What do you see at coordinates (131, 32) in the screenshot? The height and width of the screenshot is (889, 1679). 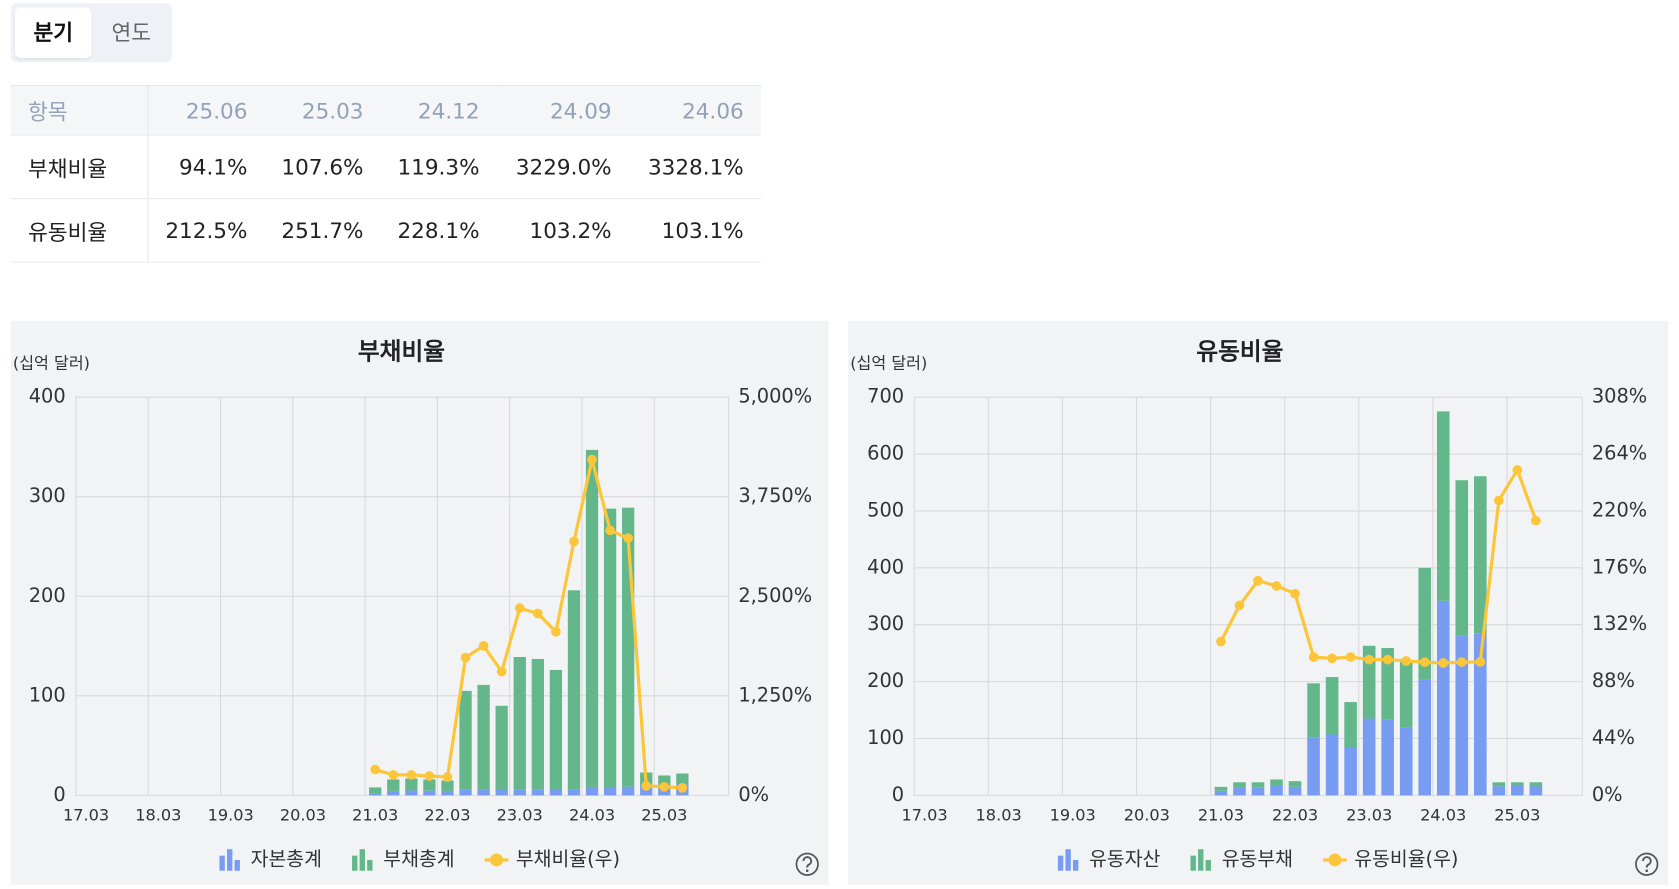 I see `tab-year: 연도` at bounding box center [131, 32].